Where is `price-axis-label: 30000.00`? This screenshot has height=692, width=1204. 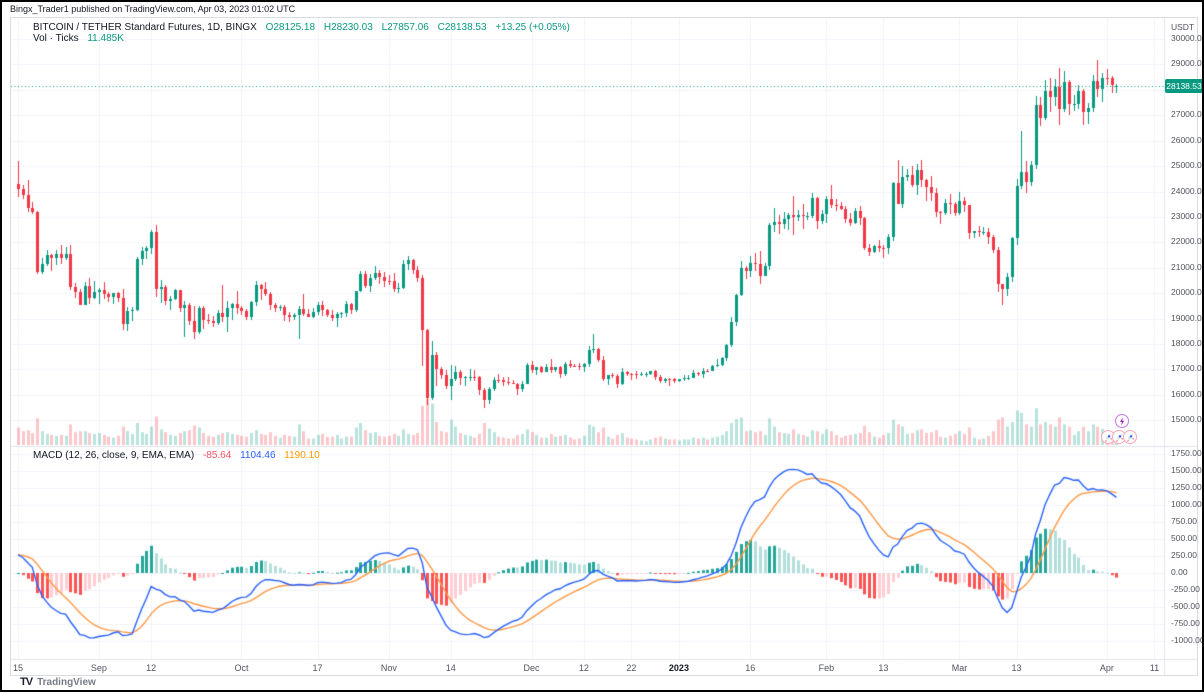
price-axis-label: 30000.00 is located at coordinates (1187, 38).